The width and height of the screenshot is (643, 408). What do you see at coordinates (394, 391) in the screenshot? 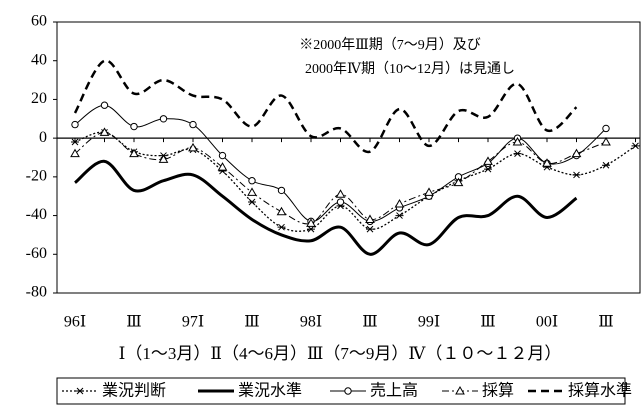
I see `legend-label: 売上高` at bounding box center [394, 391].